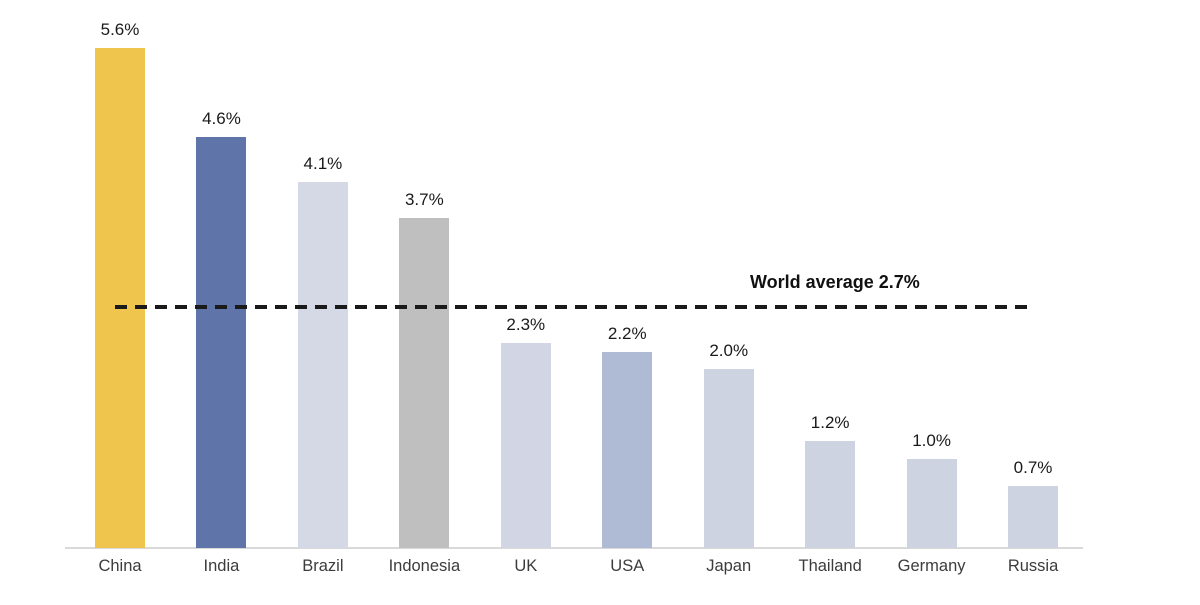 Image resolution: width=1200 pixels, height=605 pixels. What do you see at coordinates (627, 566) in the screenshot?
I see `axis-label-usa: USA` at bounding box center [627, 566].